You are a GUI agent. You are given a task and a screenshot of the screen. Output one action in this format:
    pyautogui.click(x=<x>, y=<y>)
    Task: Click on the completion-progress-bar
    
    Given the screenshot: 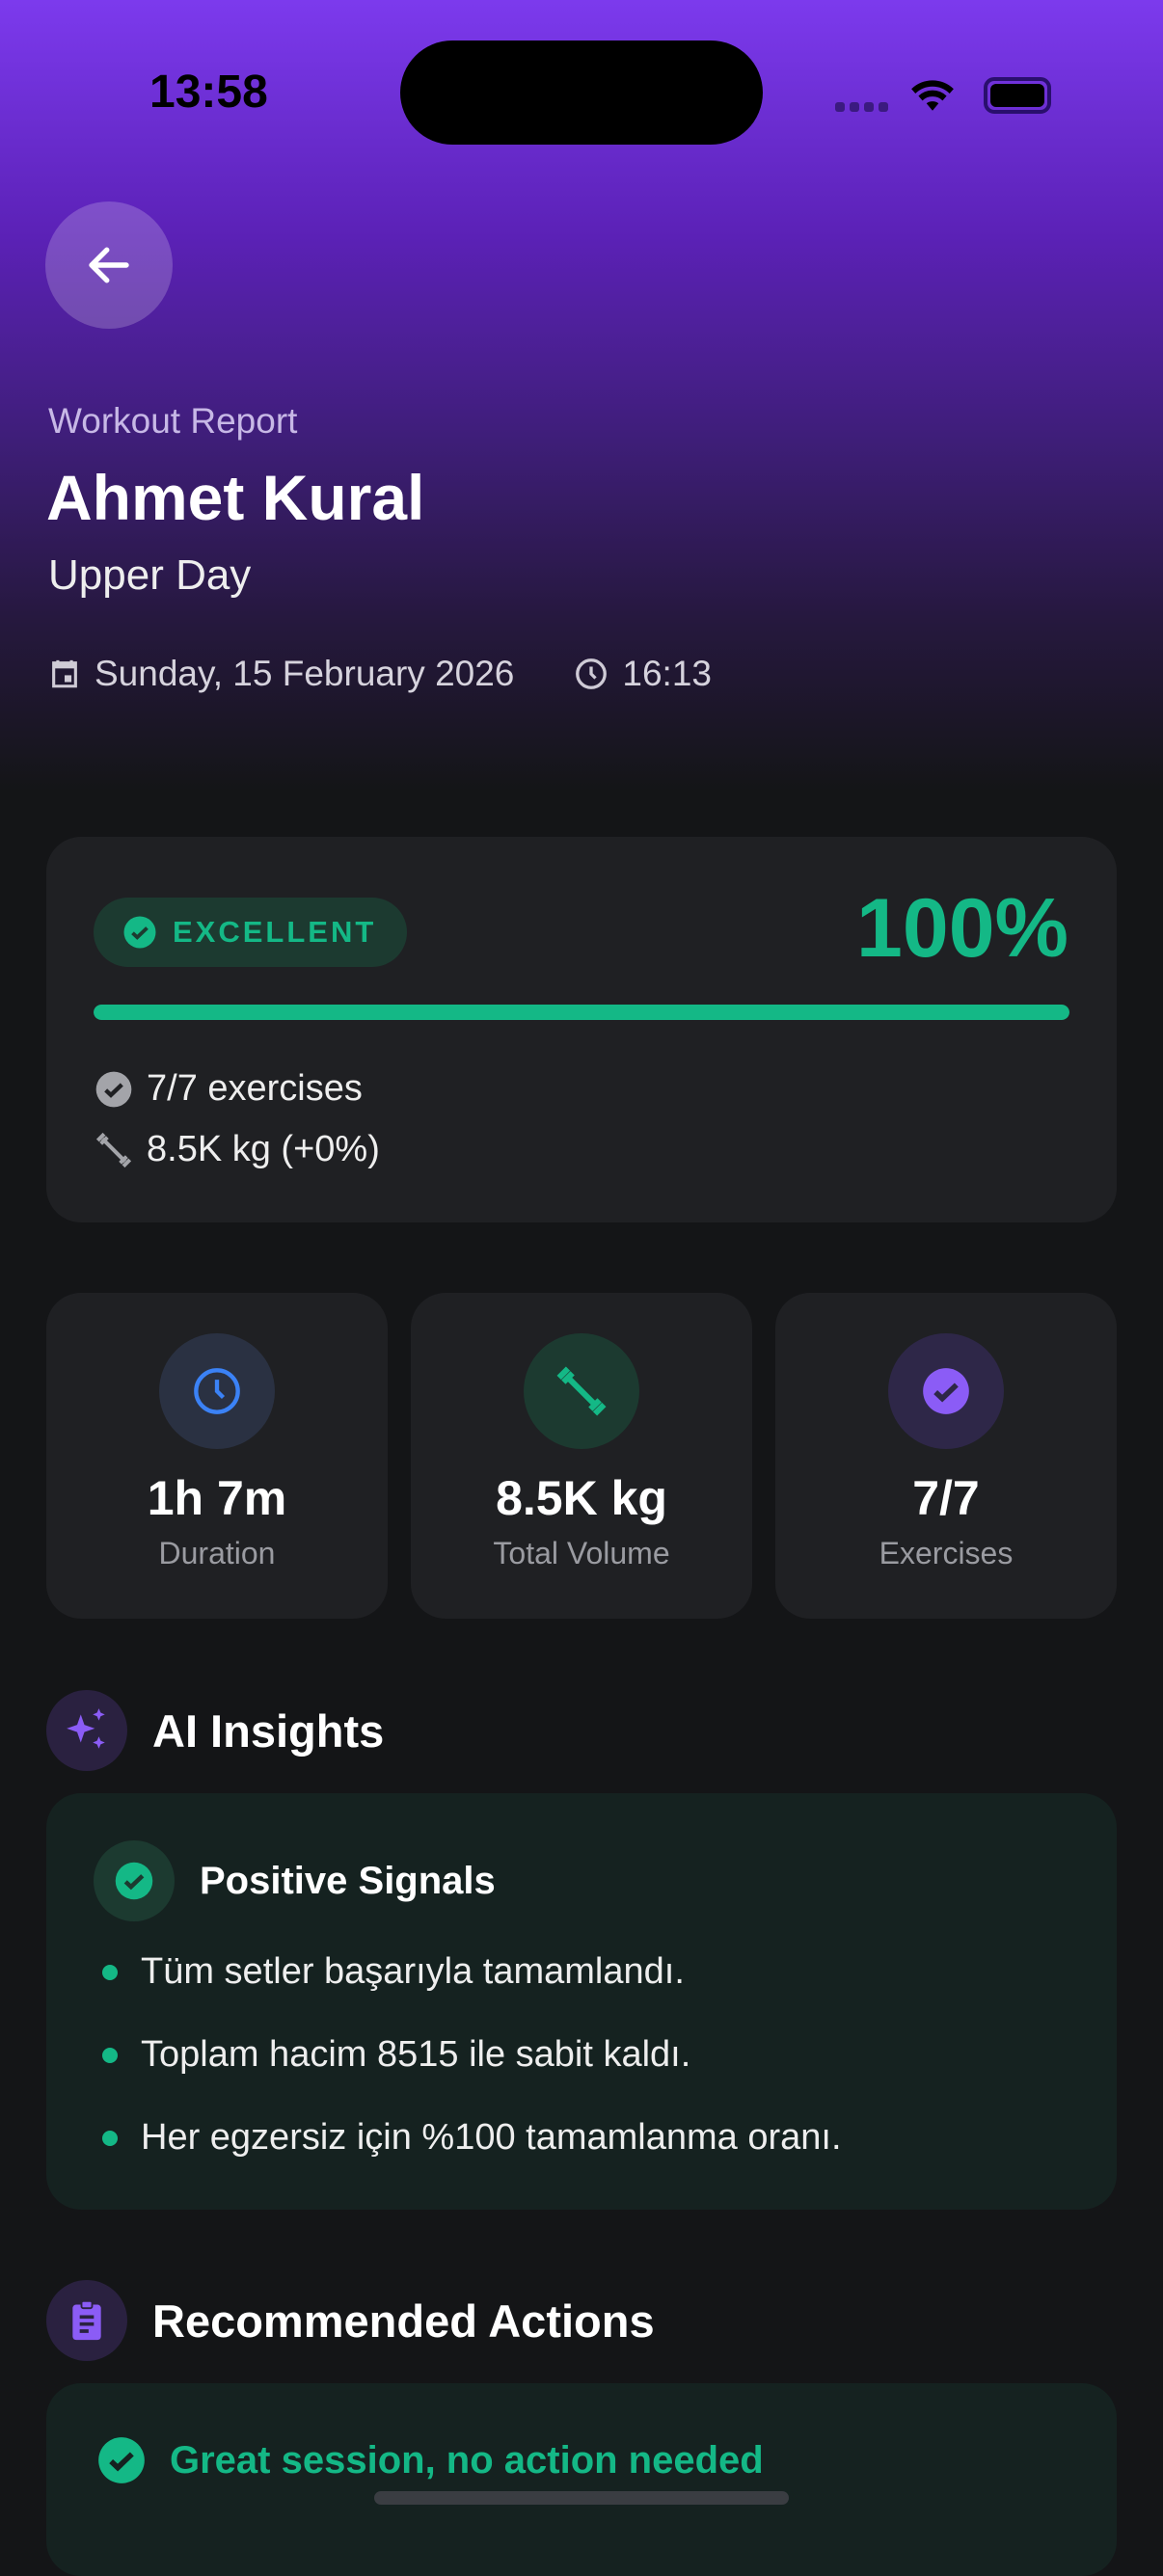 What is the action you would take?
    pyautogui.click(x=581, y=1013)
    